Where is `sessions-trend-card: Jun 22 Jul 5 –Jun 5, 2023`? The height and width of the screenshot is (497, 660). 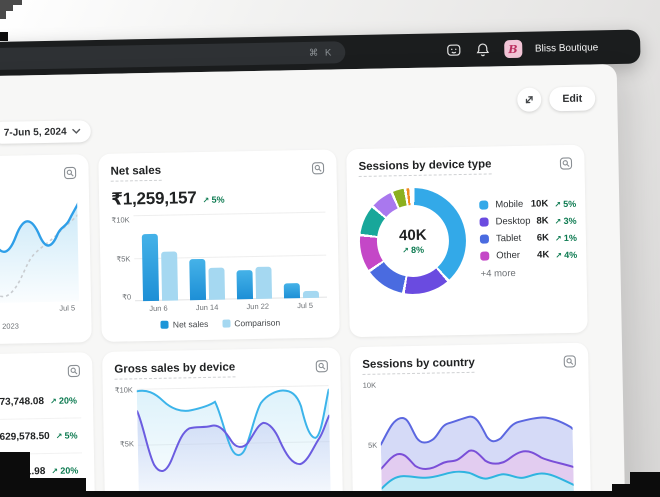
sessions-trend-card: Jun 22 Jul 5 –Jun 5, 2023 is located at coordinates (46, 249).